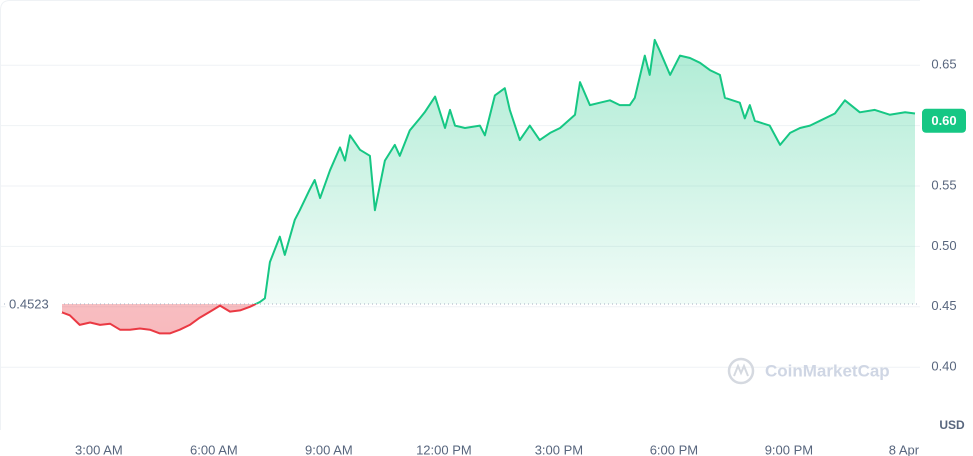 The width and height of the screenshot is (973, 456). I want to click on current-price-label: 0.60, so click(943, 120).